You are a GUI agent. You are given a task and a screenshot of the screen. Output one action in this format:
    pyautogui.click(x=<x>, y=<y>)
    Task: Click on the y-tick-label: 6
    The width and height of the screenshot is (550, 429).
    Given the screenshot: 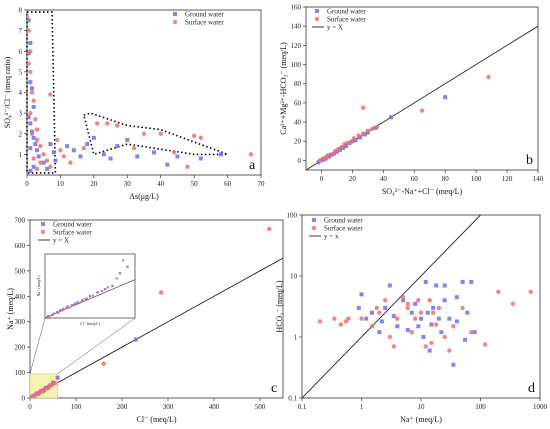 What is the action you would take?
    pyautogui.click(x=21, y=52)
    